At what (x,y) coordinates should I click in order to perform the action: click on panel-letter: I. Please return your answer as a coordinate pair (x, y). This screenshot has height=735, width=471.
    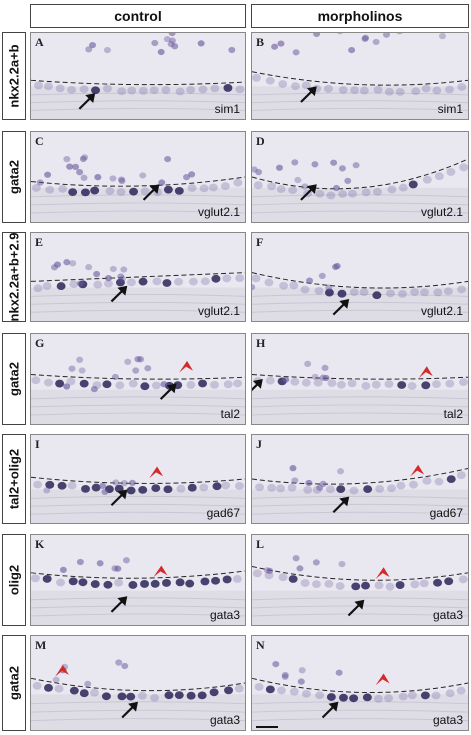
    Looking at the image, I should click on (37, 444).